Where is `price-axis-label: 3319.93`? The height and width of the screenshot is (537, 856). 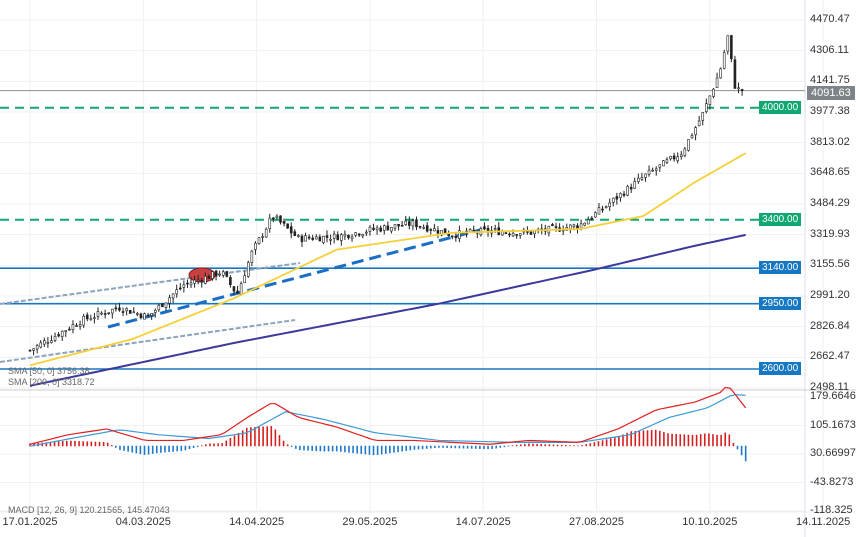
price-axis-label: 3319.93 is located at coordinates (830, 233).